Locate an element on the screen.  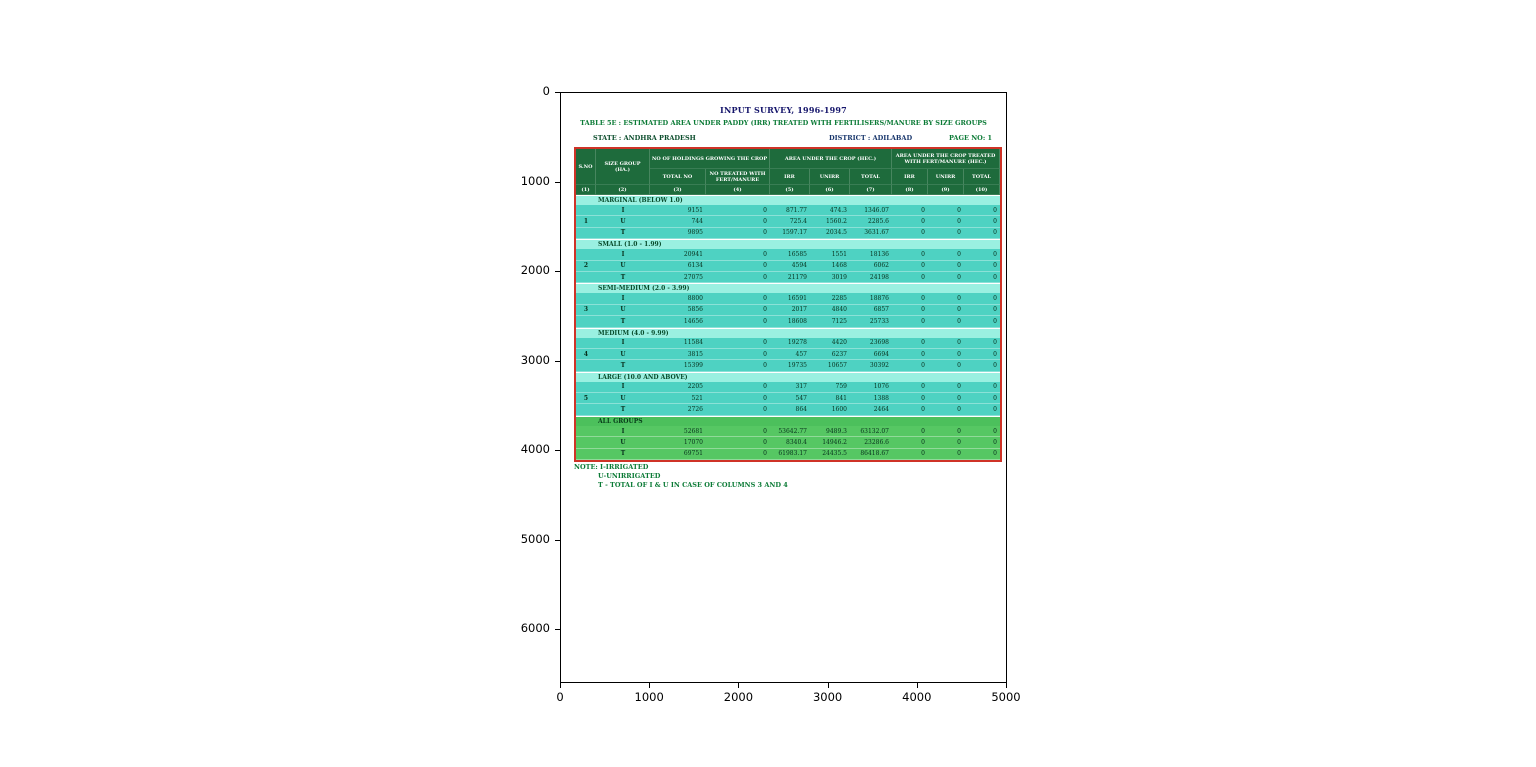
table-cell: 6134 is located at coordinates (678, 266).